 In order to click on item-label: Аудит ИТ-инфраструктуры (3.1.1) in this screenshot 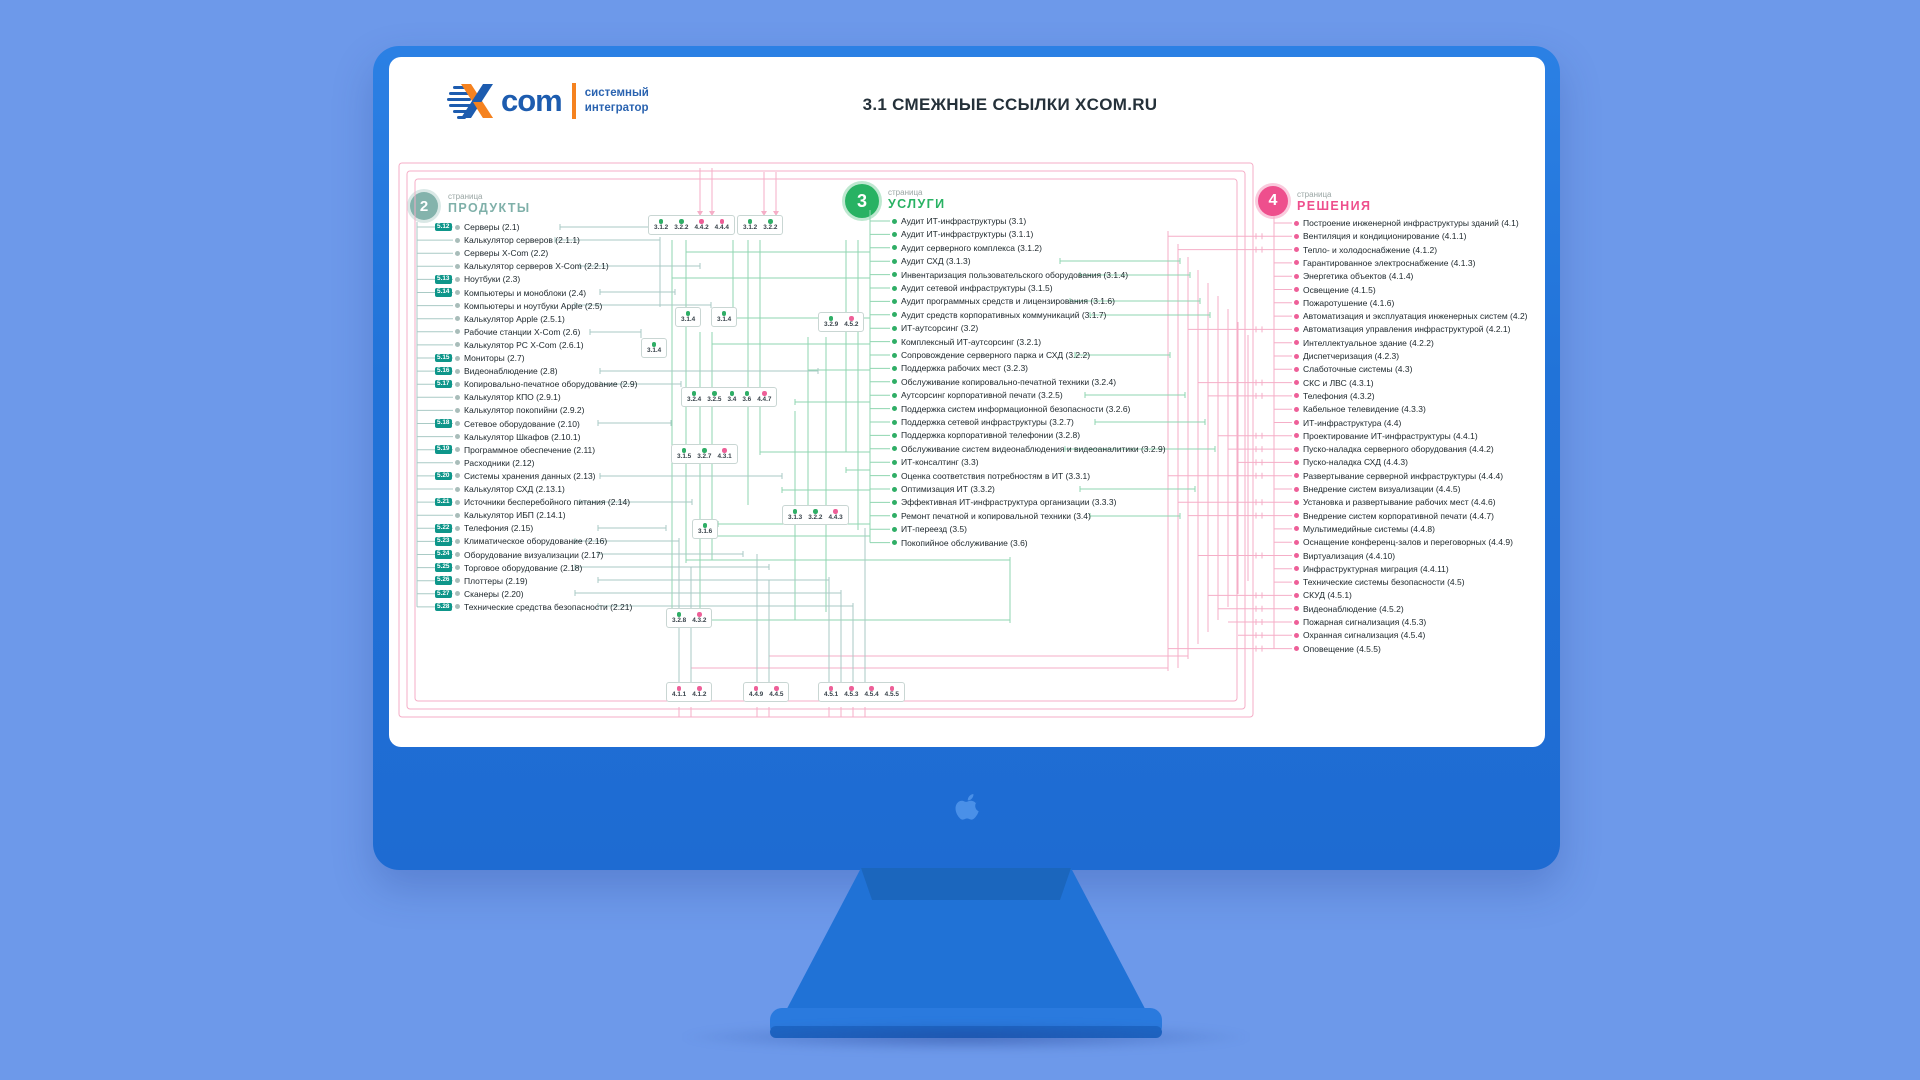, I will do `click(967, 234)`.